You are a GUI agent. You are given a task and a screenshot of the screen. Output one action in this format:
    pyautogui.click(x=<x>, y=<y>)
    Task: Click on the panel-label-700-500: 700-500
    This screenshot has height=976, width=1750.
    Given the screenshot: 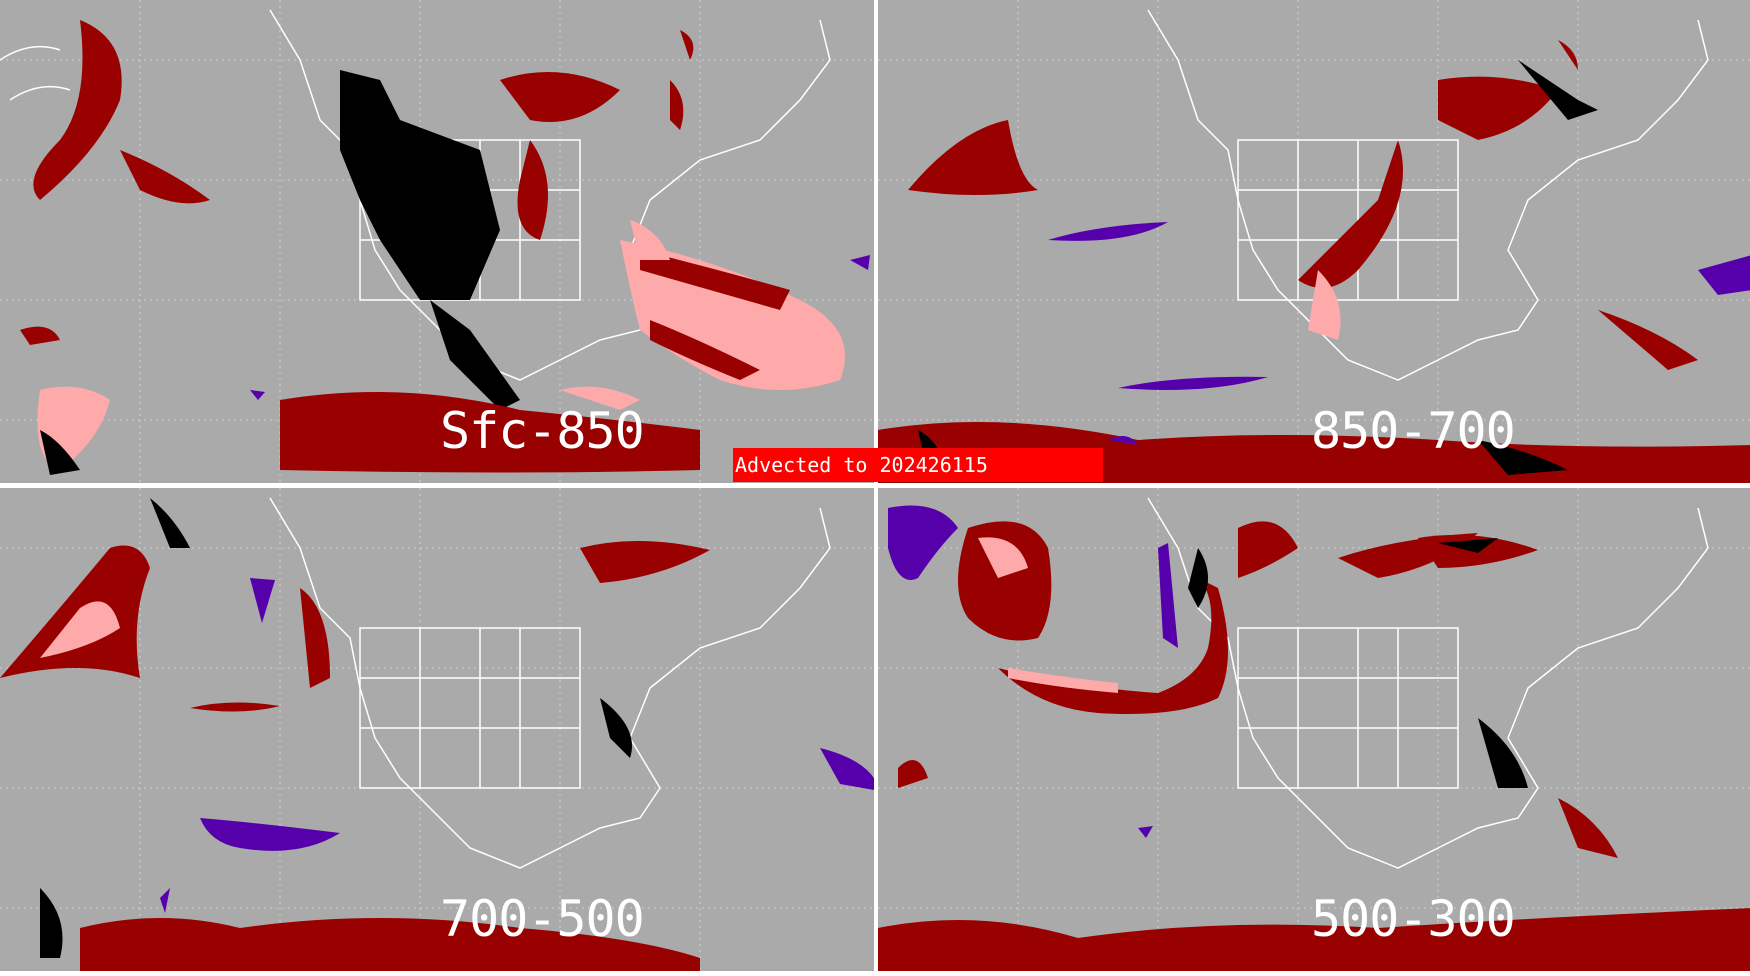 What is the action you would take?
    pyautogui.click(x=542, y=919)
    